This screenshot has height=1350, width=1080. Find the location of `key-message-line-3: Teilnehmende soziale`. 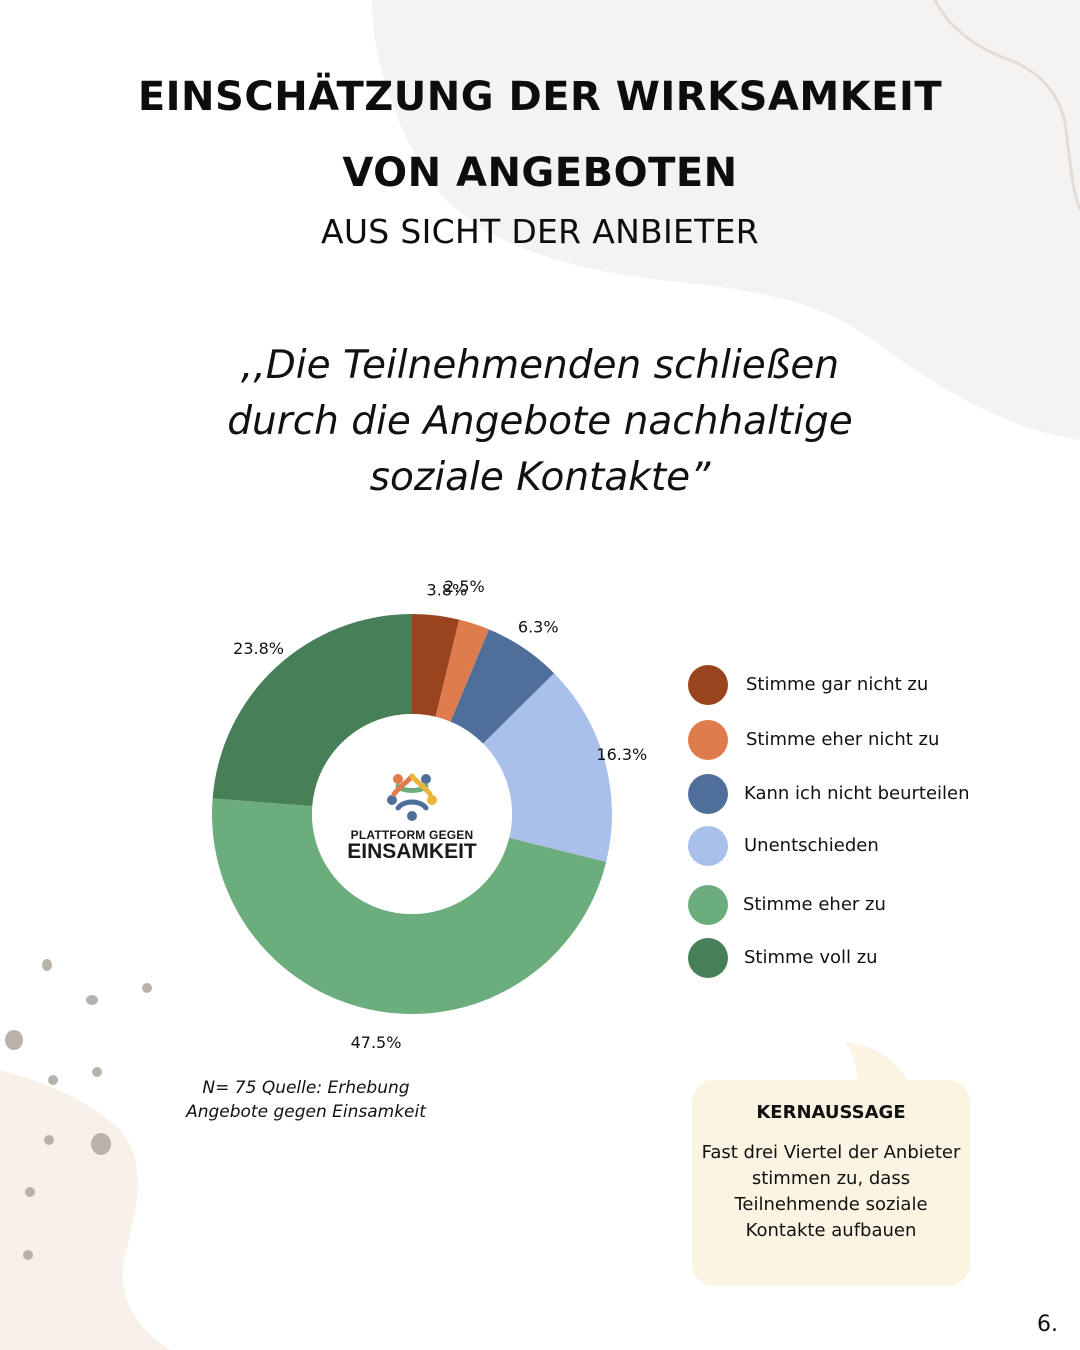

key-message-line-3: Teilnehmende soziale is located at coordinates (831, 1204).